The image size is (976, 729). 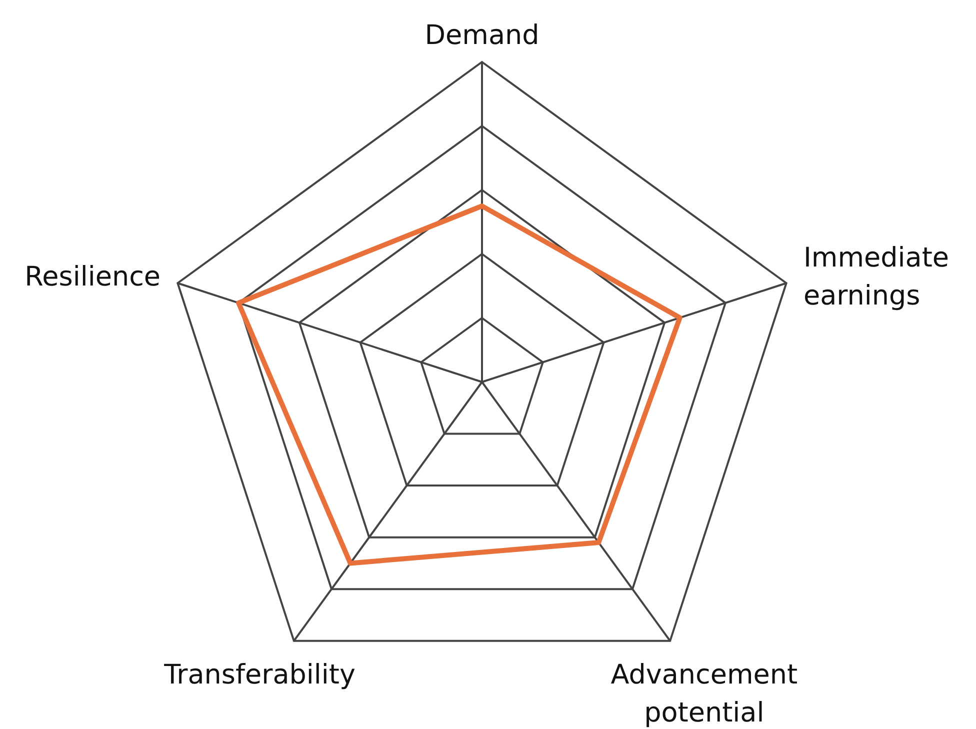 What do you see at coordinates (704, 693) in the screenshot?
I see `spoke-label: Advancement potential` at bounding box center [704, 693].